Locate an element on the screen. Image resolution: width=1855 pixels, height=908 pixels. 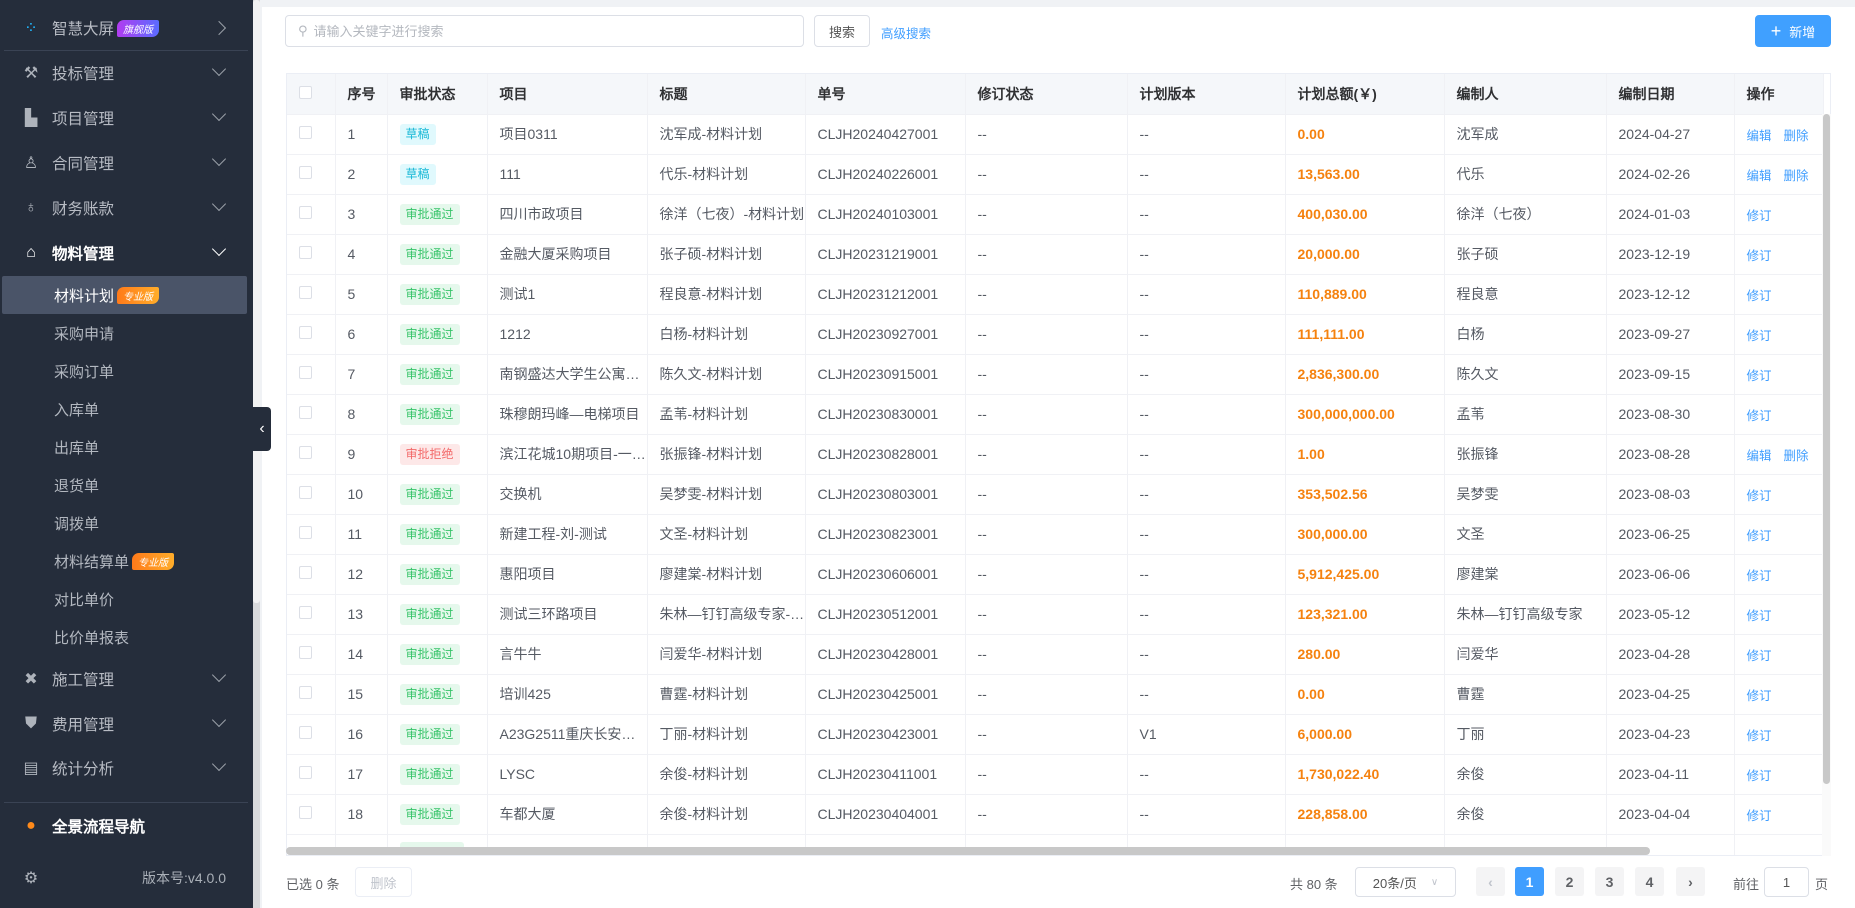
cell-amount: 5,912,425.00 is located at coordinates (1365, 574).